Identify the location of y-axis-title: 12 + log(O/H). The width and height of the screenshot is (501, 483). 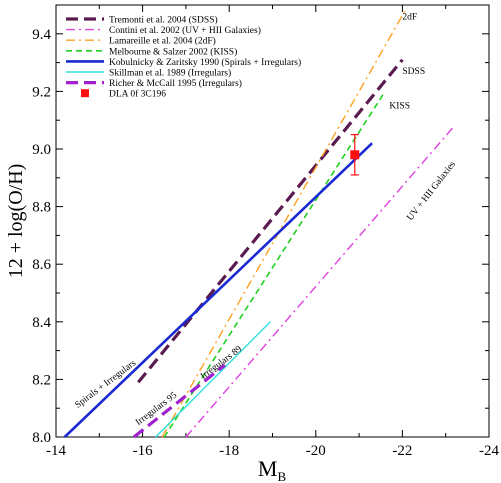
(16, 221).